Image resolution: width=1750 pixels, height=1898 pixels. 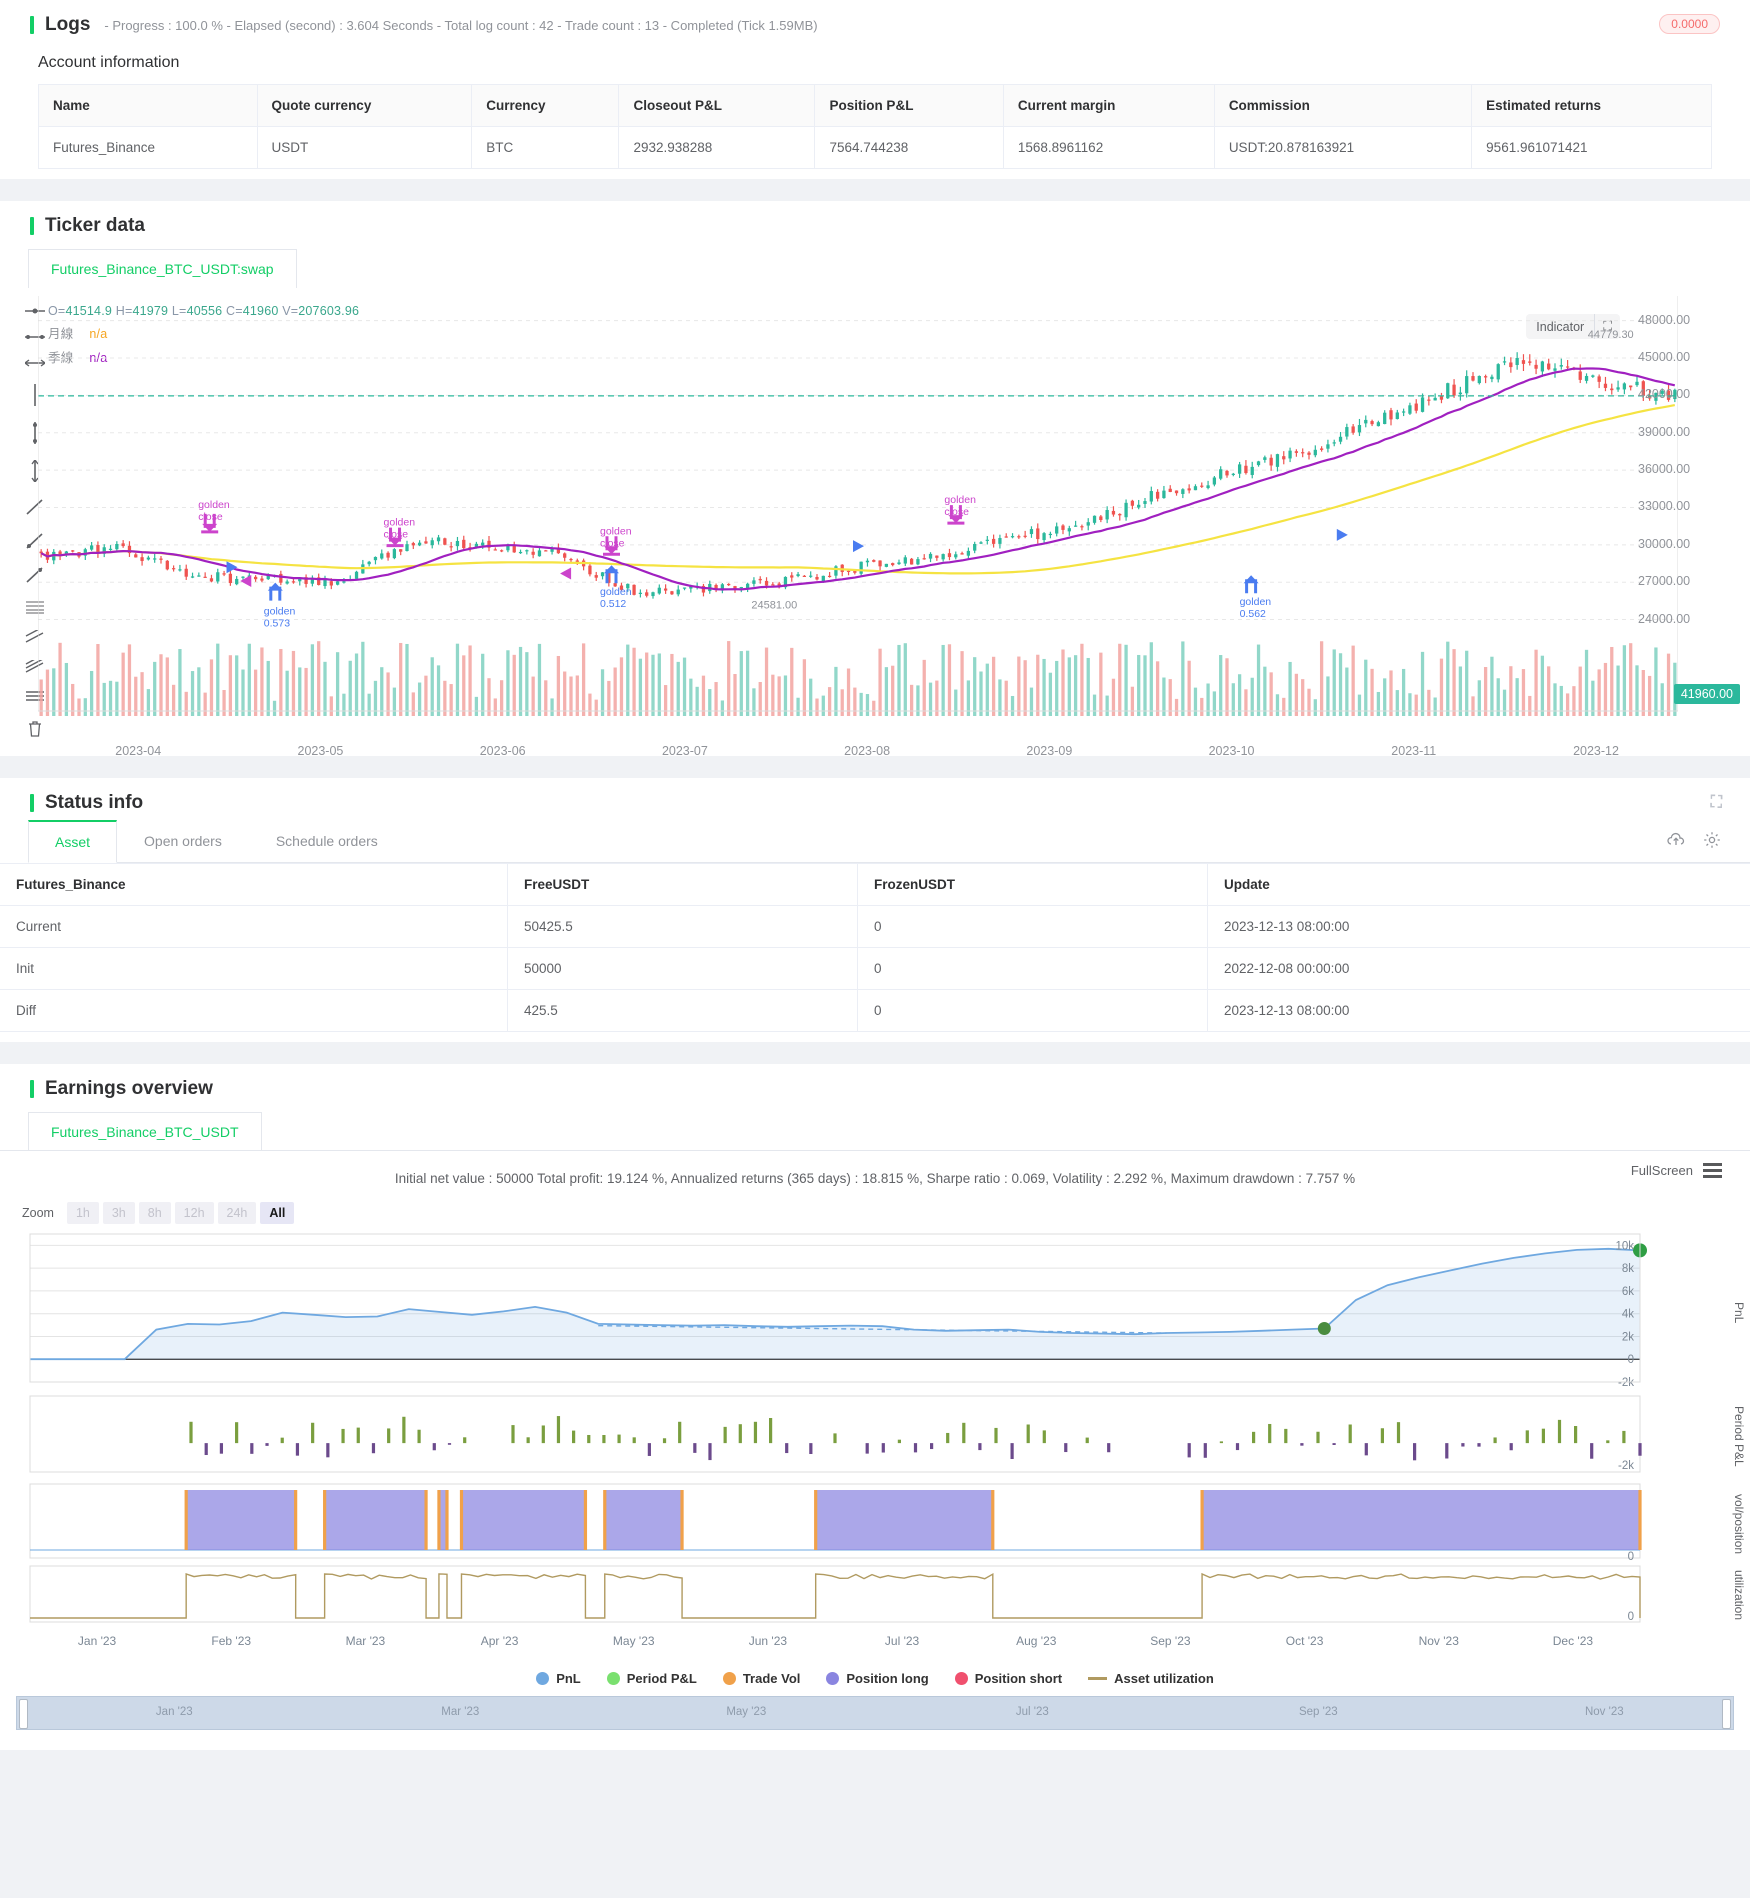 I want to click on tab-asset: Asset, so click(x=73, y=841).